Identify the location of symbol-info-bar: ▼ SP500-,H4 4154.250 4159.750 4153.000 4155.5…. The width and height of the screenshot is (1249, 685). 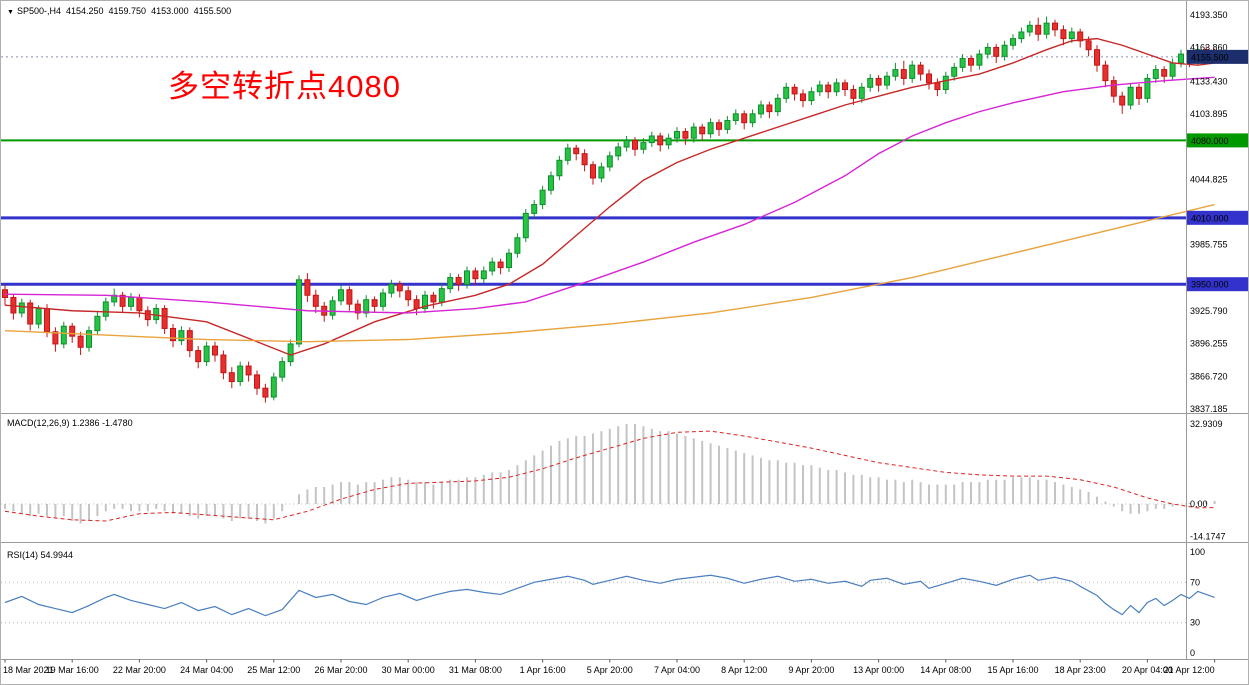
(121, 12).